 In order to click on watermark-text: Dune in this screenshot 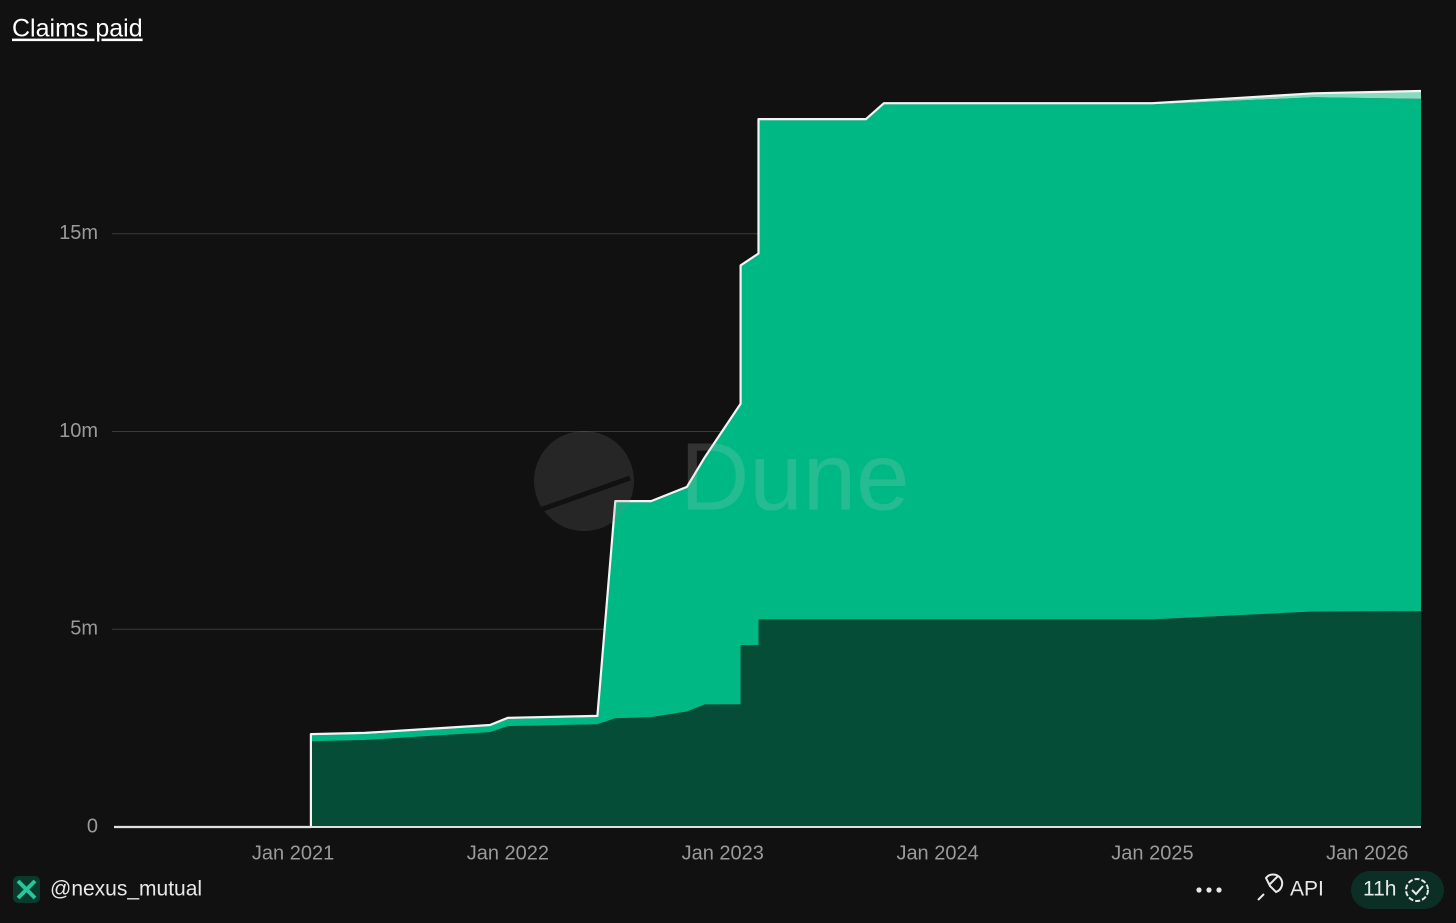, I will do `click(795, 476)`.